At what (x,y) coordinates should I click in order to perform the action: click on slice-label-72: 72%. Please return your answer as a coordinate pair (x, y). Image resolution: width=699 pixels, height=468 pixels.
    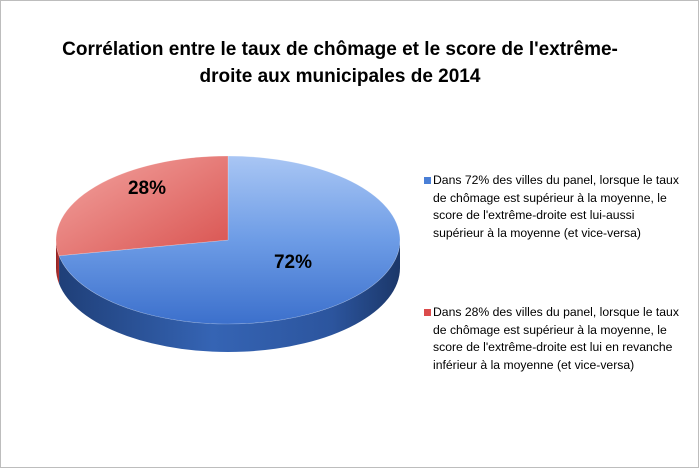
    Looking at the image, I should click on (293, 262).